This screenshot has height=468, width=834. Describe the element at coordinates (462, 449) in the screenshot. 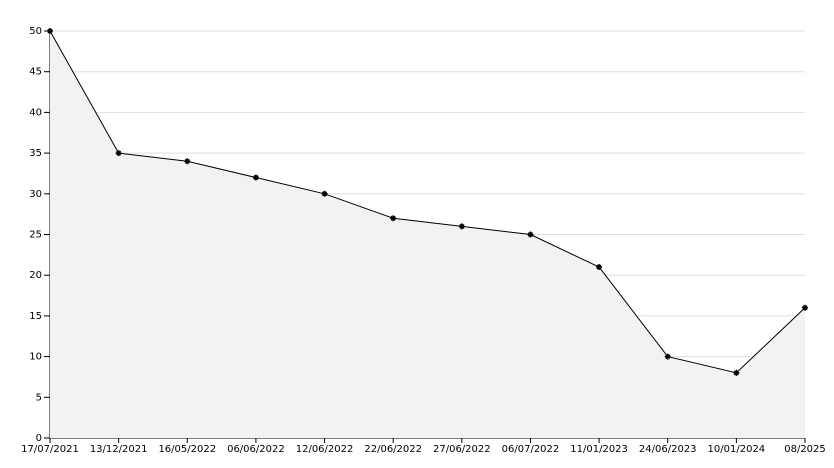

I see `x-tick-label: 27/06/2022` at that location.